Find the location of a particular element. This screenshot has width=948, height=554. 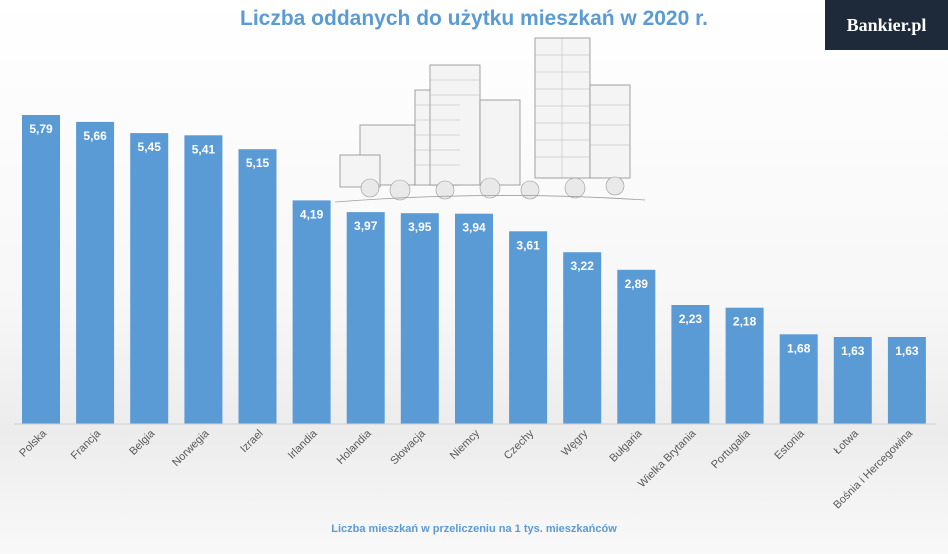

category-label-7: Holandia is located at coordinates (355, 447).